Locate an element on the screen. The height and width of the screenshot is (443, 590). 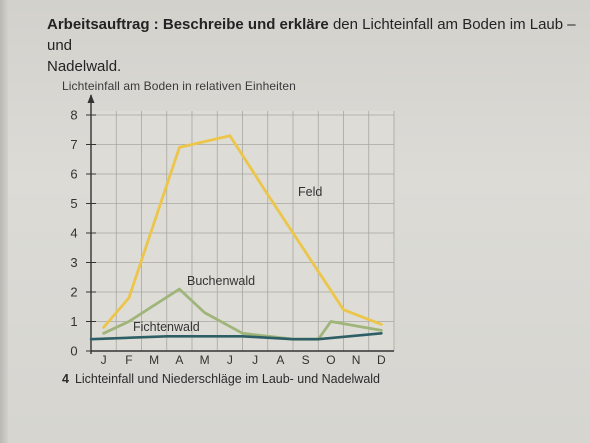
y-tick-label: 1 is located at coordinates (73, 321).